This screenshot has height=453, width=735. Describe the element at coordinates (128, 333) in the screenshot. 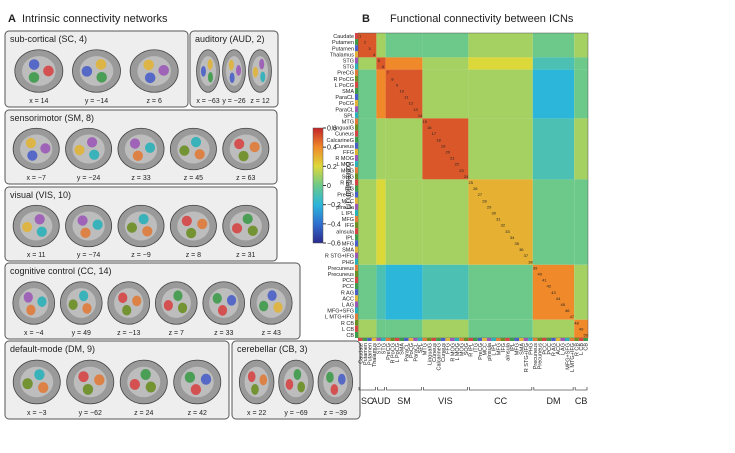

I see `slice-coordinate: z = −13` at that location.